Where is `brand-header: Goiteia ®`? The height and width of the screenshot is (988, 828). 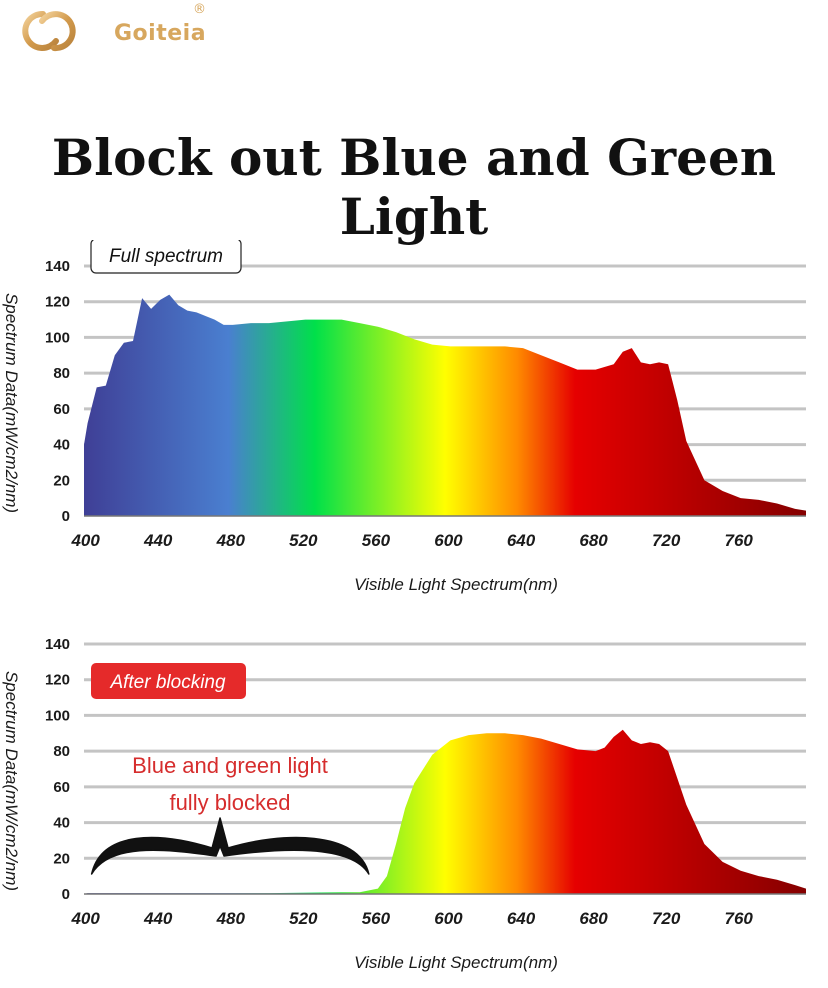
brand-header: Goiteia ® is located at coordinates (123, 29).